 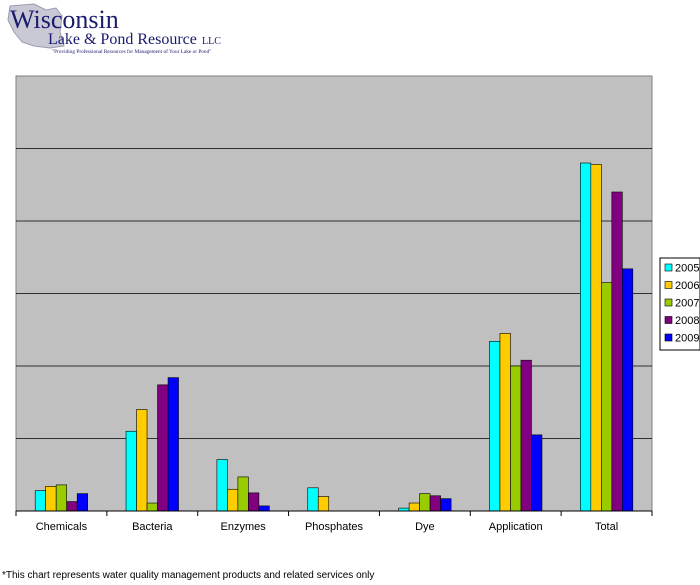 I want to click on legend-swatch-2007, so click(x=668, y=302).